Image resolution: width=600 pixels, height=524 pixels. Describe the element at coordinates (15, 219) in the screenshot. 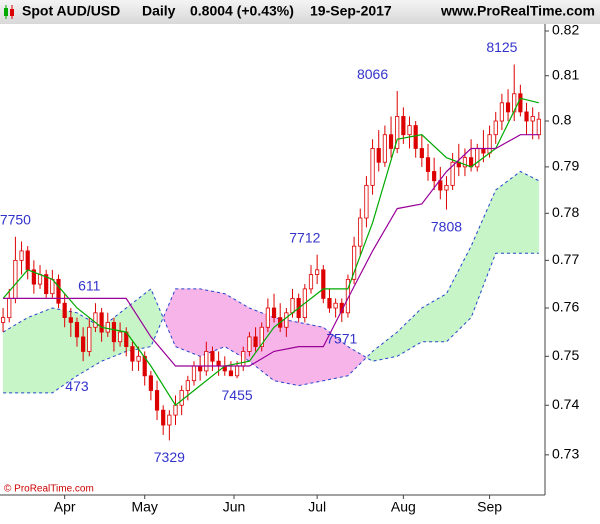

I see `annotation: 7750` at that location.